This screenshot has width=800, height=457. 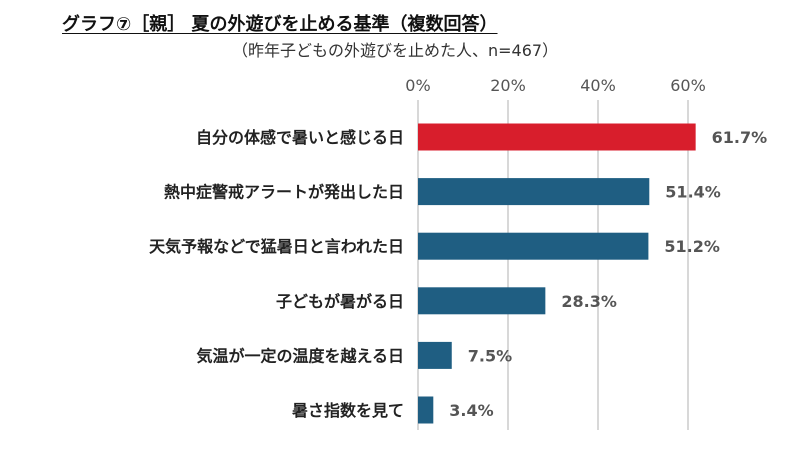 I want to click on data-label: 51.2%, so click(x=692, y=246).